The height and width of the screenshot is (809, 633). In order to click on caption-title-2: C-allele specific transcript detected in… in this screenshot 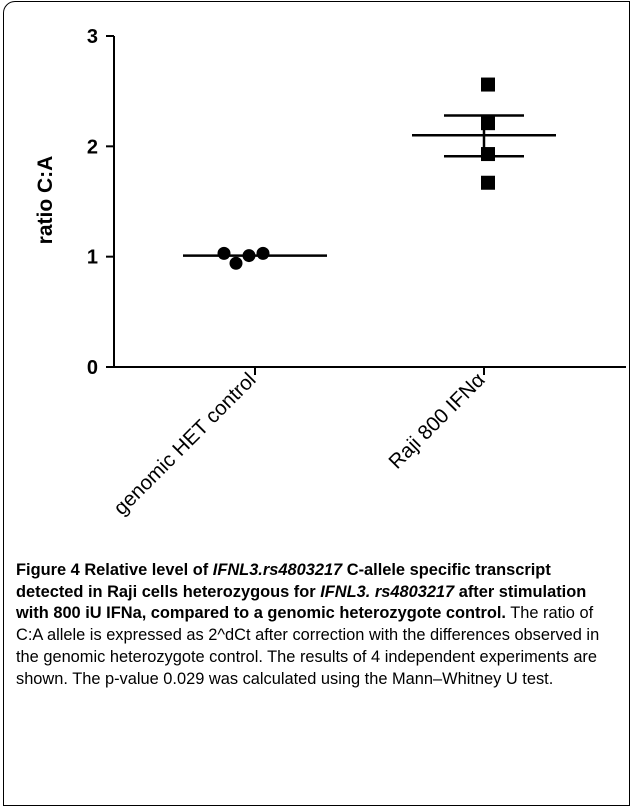, I will do `click(283, 581)`.